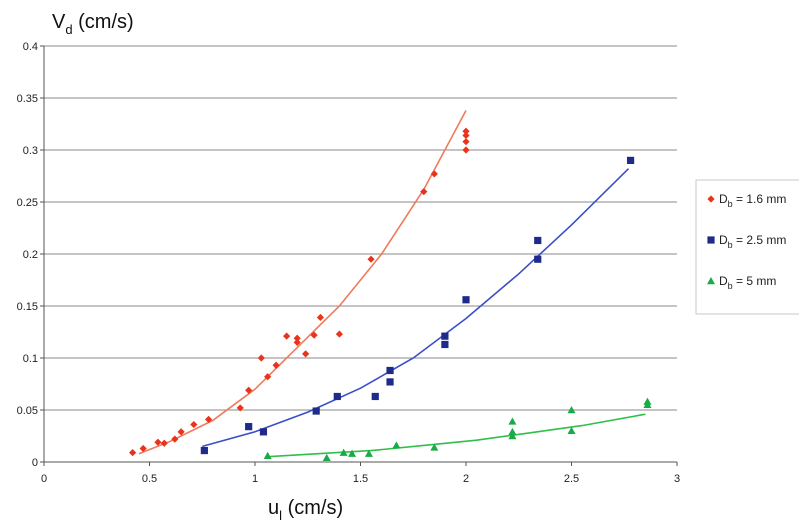 The width and height of the screenshot is (799, 529). I want to click on y-axis-title-main: V, so click(59, 22).